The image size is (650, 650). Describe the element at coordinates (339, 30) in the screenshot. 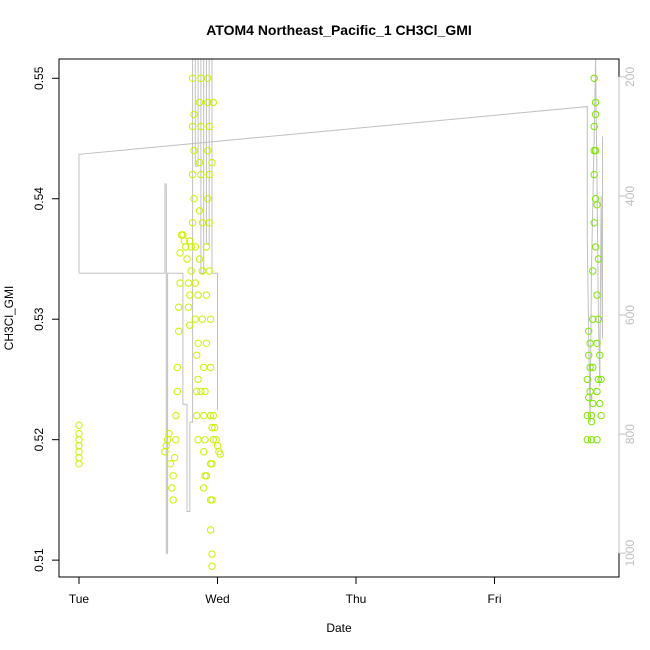

I see `chart-title: ATOM4 Northeast_Pacific_1 CH3Cl_GMI` at that location.